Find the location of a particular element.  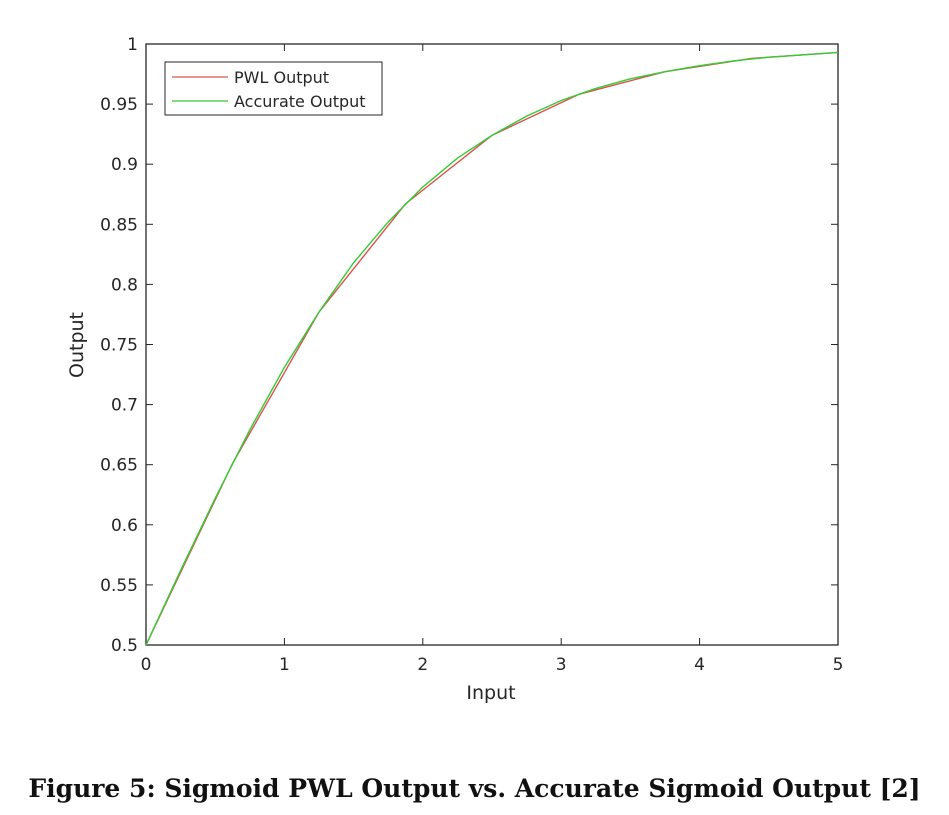

y-tick-label: 0.75 is located at coordinates (119, 346).